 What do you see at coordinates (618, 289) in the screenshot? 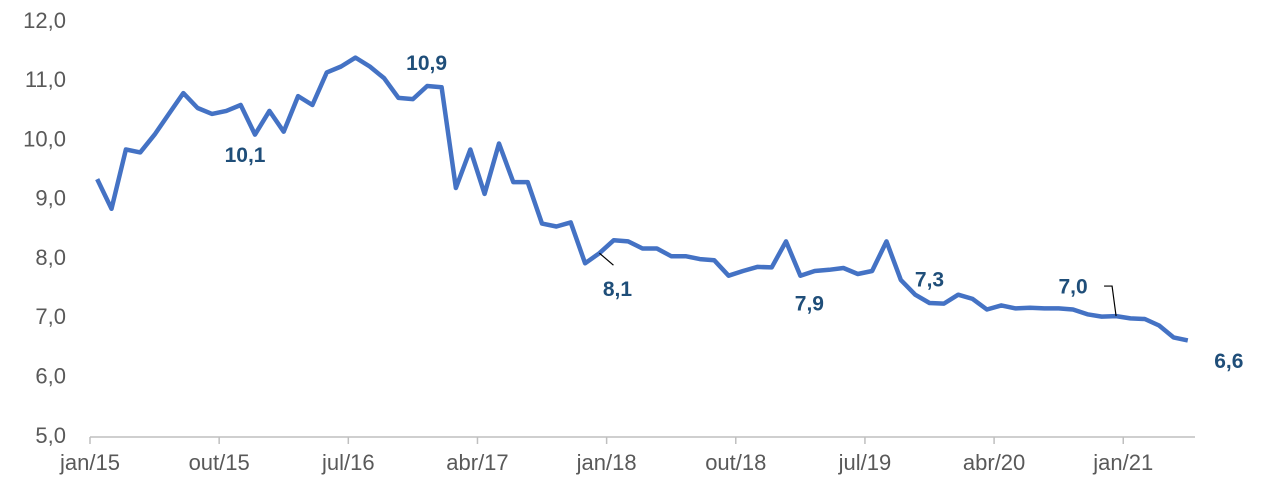
I see `data-label: 8,1` at bounding box center [618, 289].